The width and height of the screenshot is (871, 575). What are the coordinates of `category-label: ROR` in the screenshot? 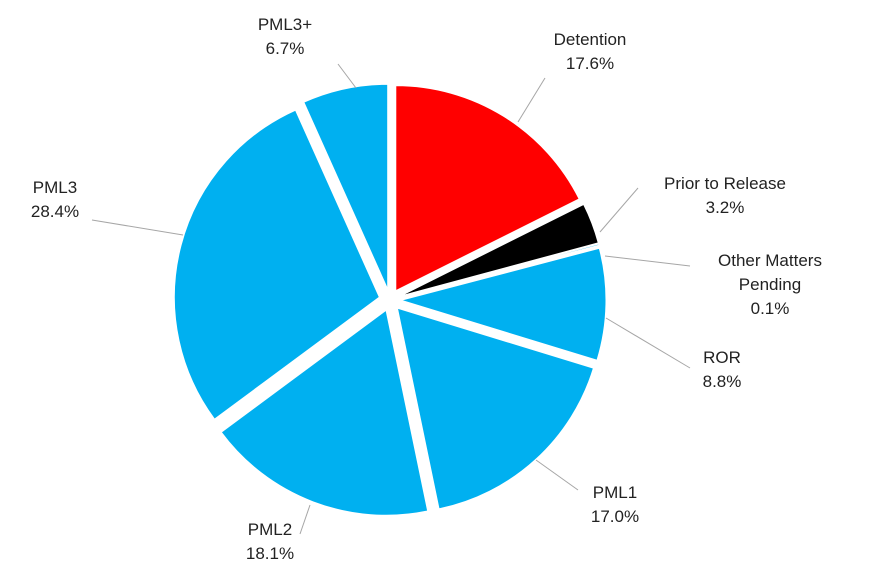 It's located at (722, 357).